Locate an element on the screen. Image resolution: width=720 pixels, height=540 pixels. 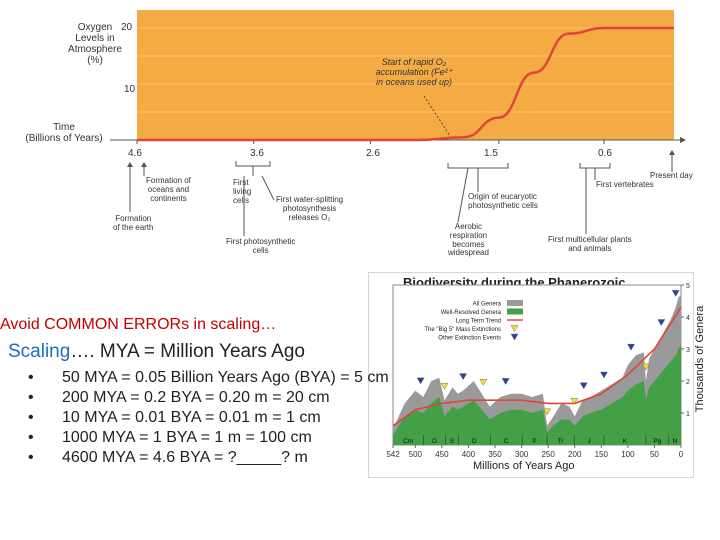
list-item: • 200 MYA = 0.2 BYA = 0.20 m = 20 cm is located at coordinates (200, 398).